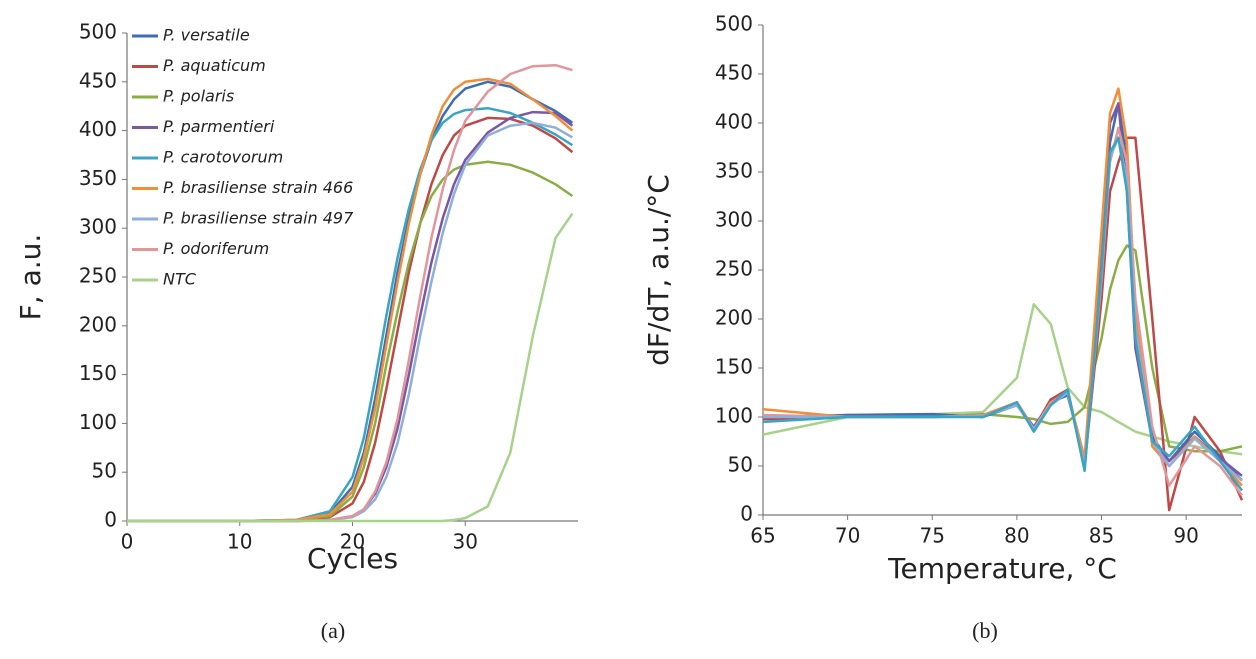  What do you see at coordinates (214, 65) in the screenshot?
I see `legend-label: P. aquaticum` at bounding box center [214, 65].